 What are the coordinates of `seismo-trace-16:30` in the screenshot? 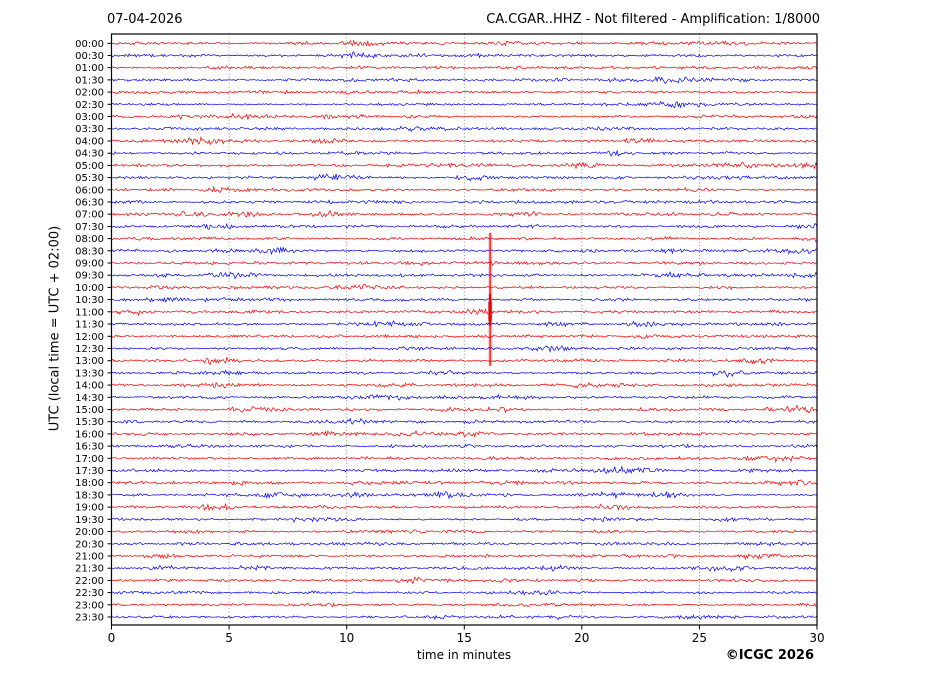 It's located at (464, 446).